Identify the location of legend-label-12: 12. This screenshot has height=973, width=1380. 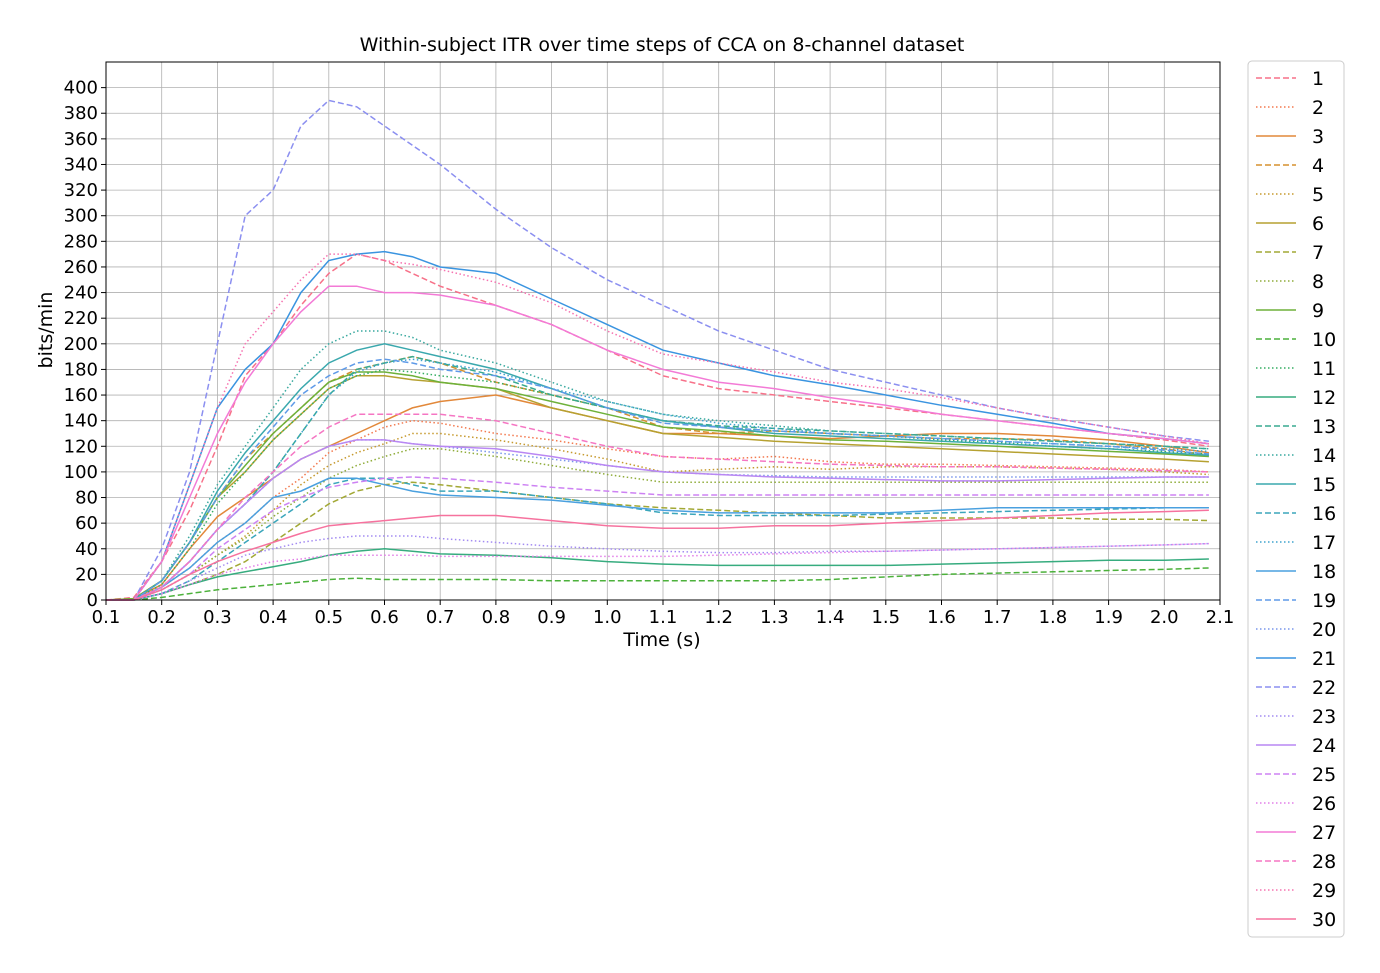
(1324, 398).